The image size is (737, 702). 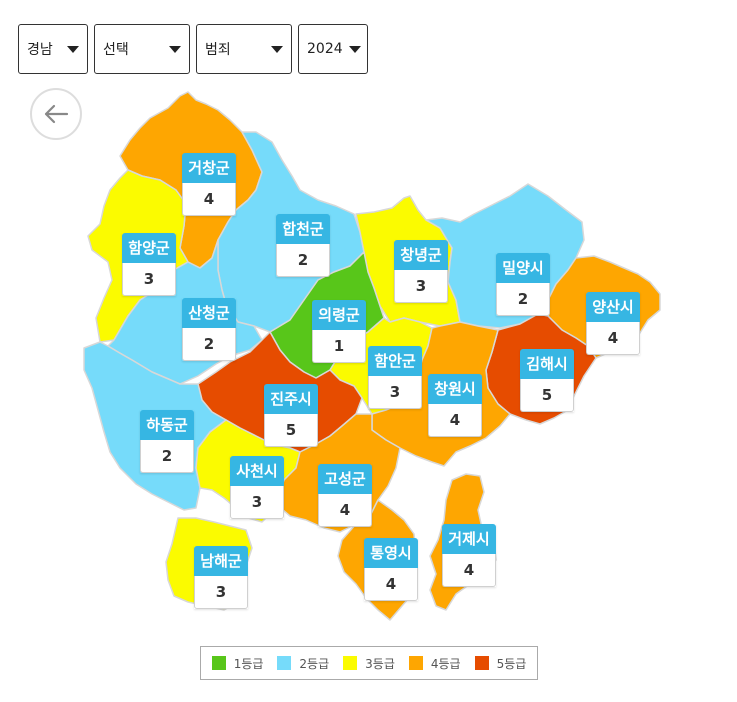 I want to click on region-label-changwon: 창원시 4, so click(x=455, y=405).